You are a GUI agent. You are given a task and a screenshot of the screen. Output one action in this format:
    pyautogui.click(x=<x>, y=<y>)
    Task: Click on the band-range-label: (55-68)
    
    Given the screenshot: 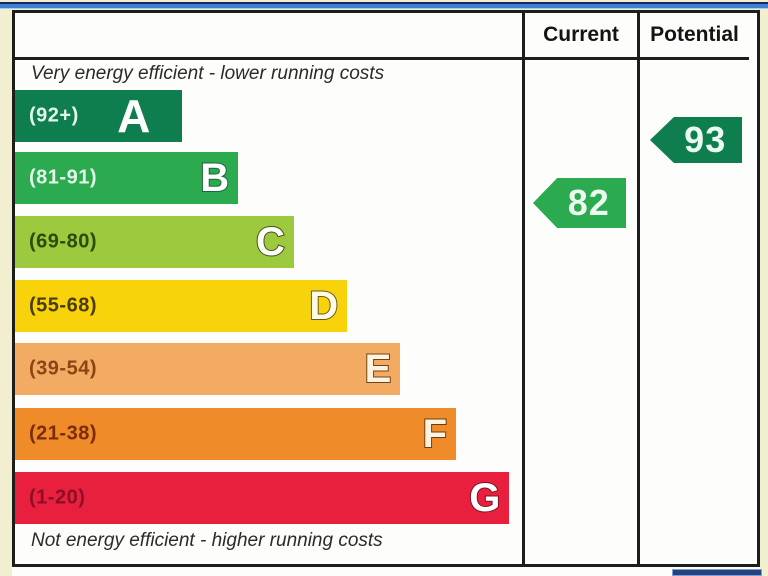 What is the action you would take?
    pyautogui.click(x=63, y=305)
    